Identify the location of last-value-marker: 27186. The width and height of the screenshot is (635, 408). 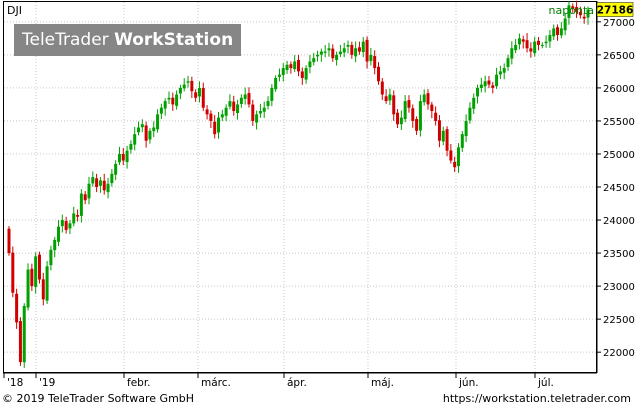
(615, 9).